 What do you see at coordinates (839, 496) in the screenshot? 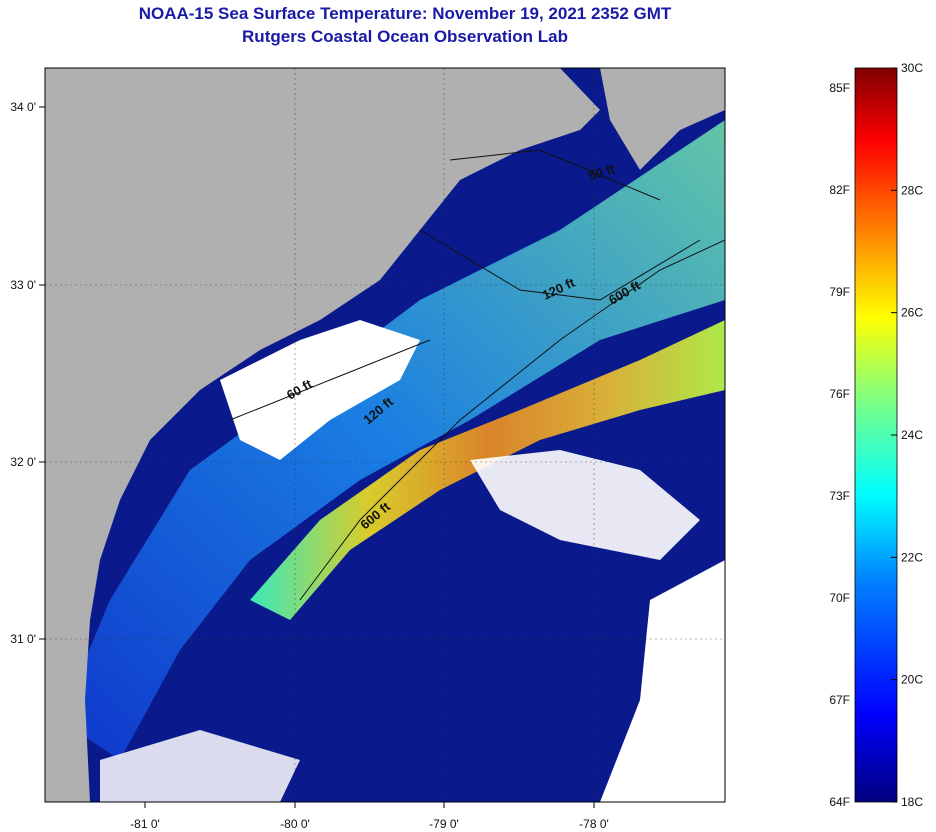
I see `colorbar-f-label: 73F` at bounding box center [839, 496].